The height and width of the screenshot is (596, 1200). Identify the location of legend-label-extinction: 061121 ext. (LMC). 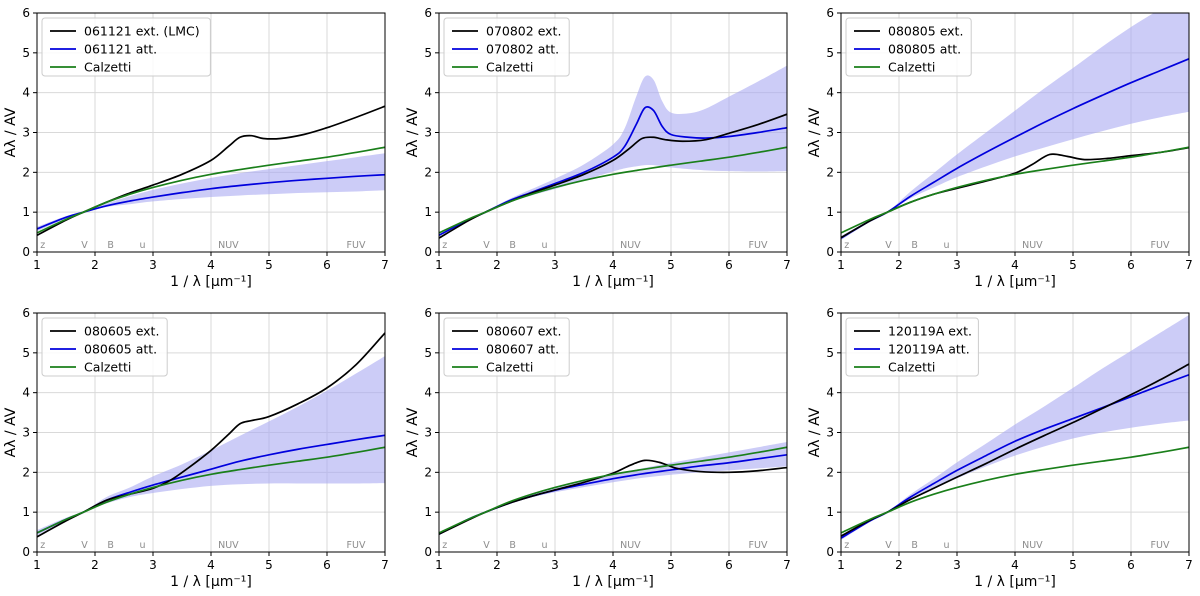
(142, 31).